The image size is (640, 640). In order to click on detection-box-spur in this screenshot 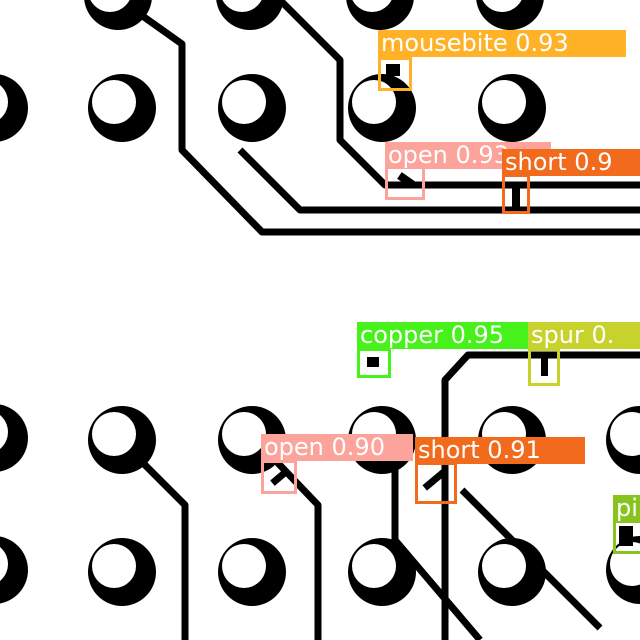, I will do `click(544, 367)`.